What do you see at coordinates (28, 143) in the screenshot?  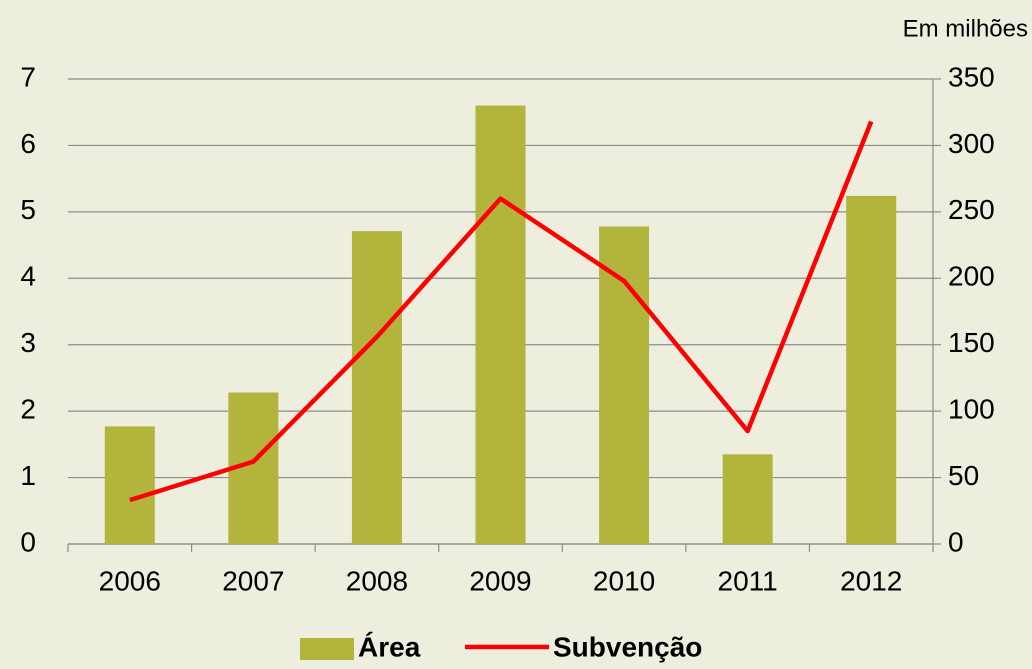 I see `y-tick-label: 6` at bounding box center [28, 143].